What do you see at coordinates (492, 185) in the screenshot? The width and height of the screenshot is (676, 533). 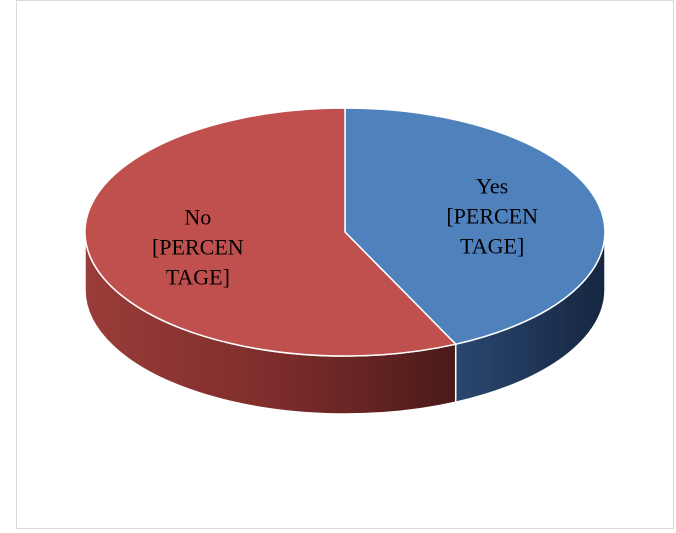 I see `data-label-line: Yes` at bounding box center [492, 185].